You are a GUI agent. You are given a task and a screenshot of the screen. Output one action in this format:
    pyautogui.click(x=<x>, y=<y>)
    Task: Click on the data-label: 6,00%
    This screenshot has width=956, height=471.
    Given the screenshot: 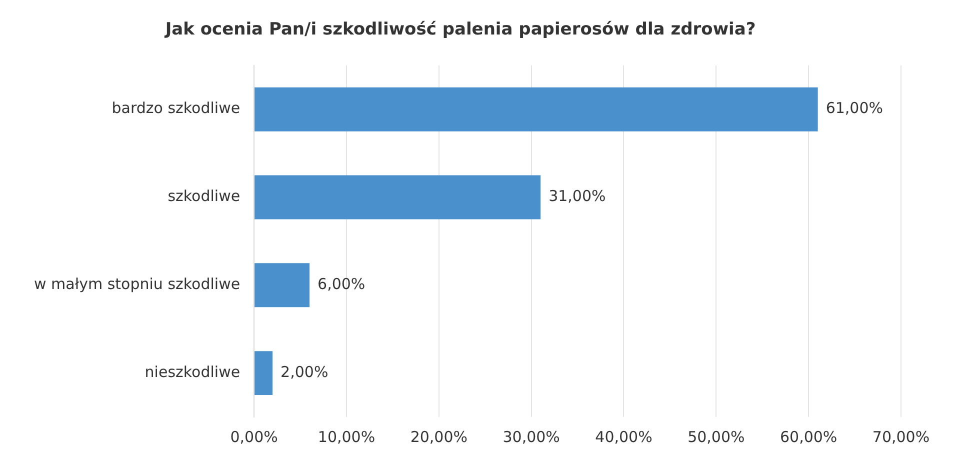 What is the action you would take?
    pyautogui.click(x=342, y=284)
    